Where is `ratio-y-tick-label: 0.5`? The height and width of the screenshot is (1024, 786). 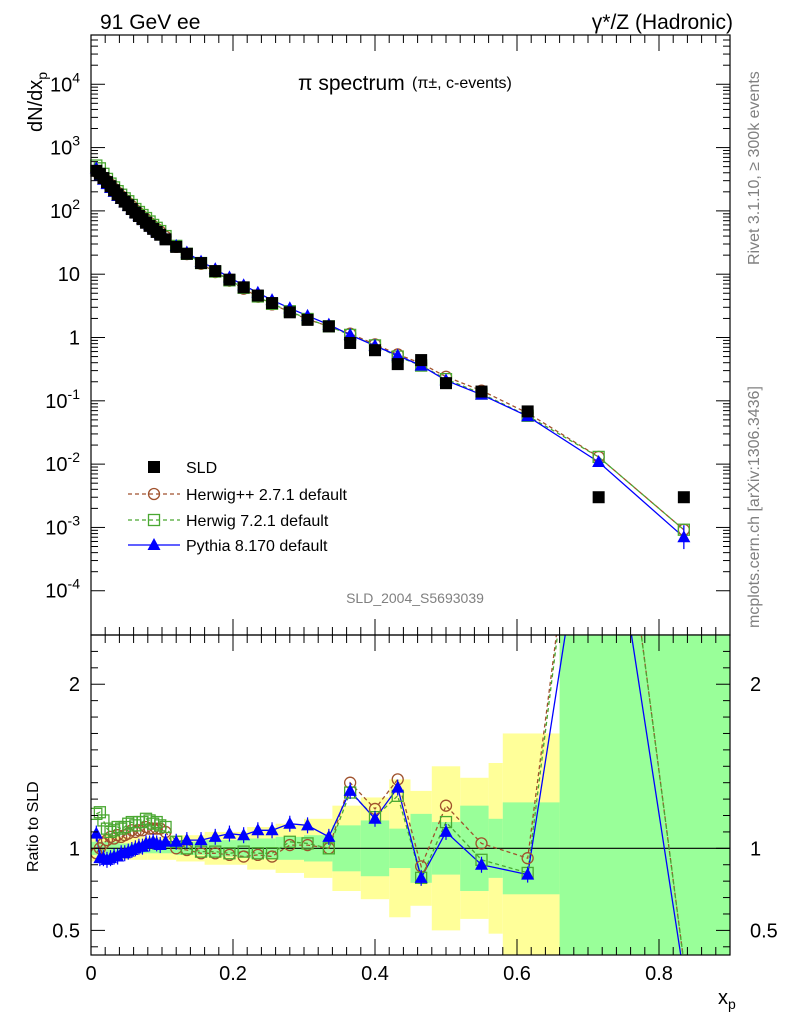 ratio-y-tick-label: 0.5 is located at coordinates (66, 931).